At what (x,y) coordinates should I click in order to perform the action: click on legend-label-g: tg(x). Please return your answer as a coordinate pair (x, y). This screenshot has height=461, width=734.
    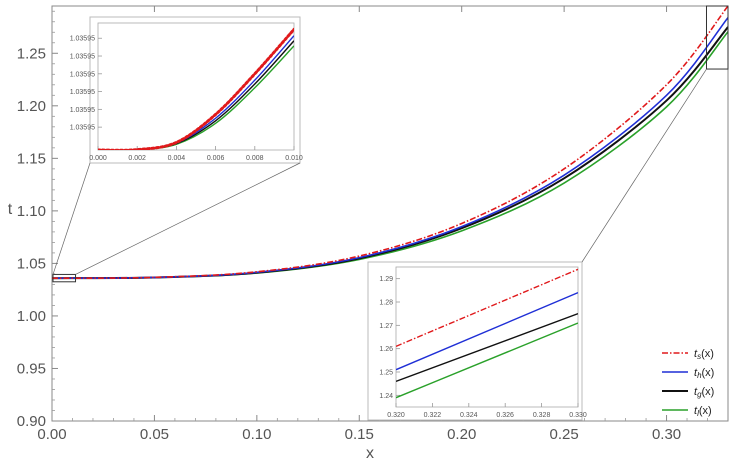
    Looking at the image, I should click on (704, 392).